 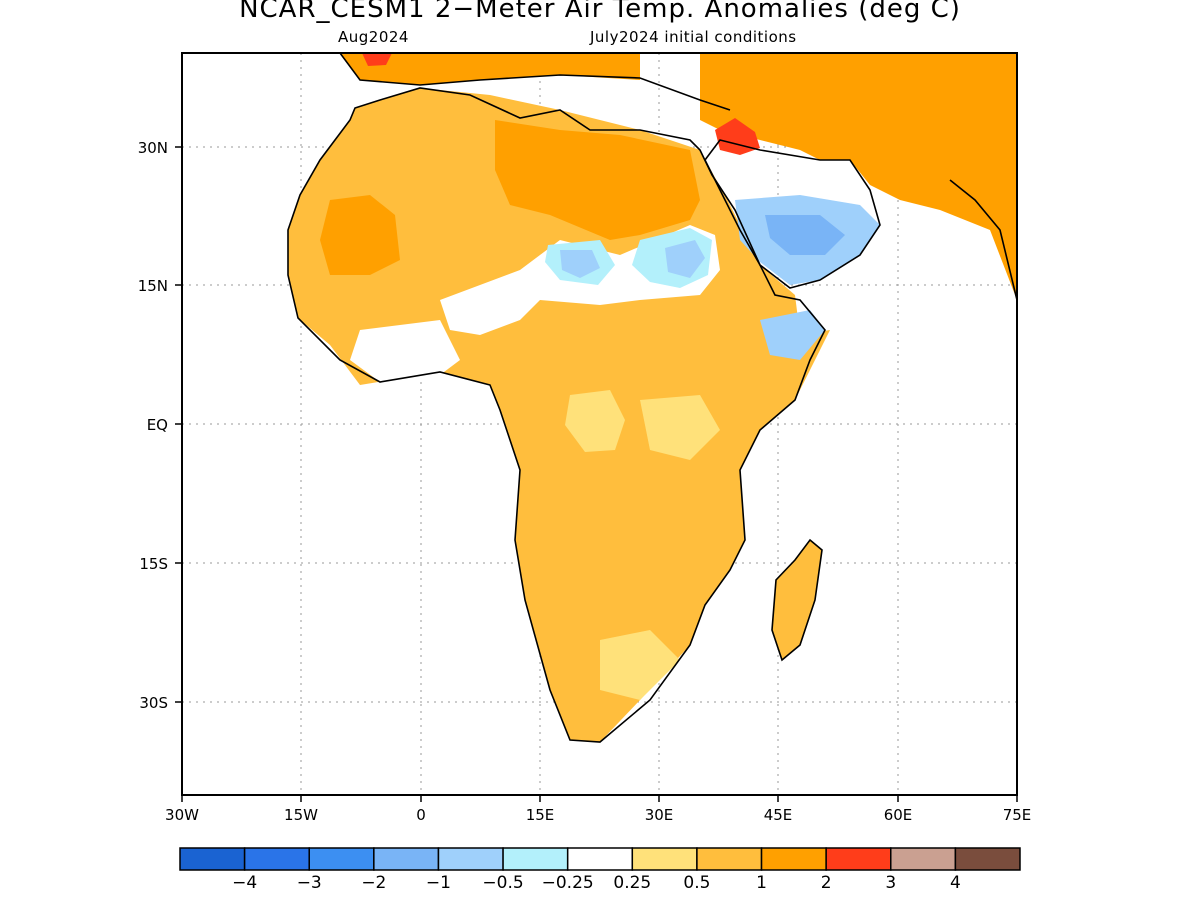 What do you see at coordinates (696, 883) in the screenshot?
I see `colorbar-label: 0.5` at bounding box center [696, 883].